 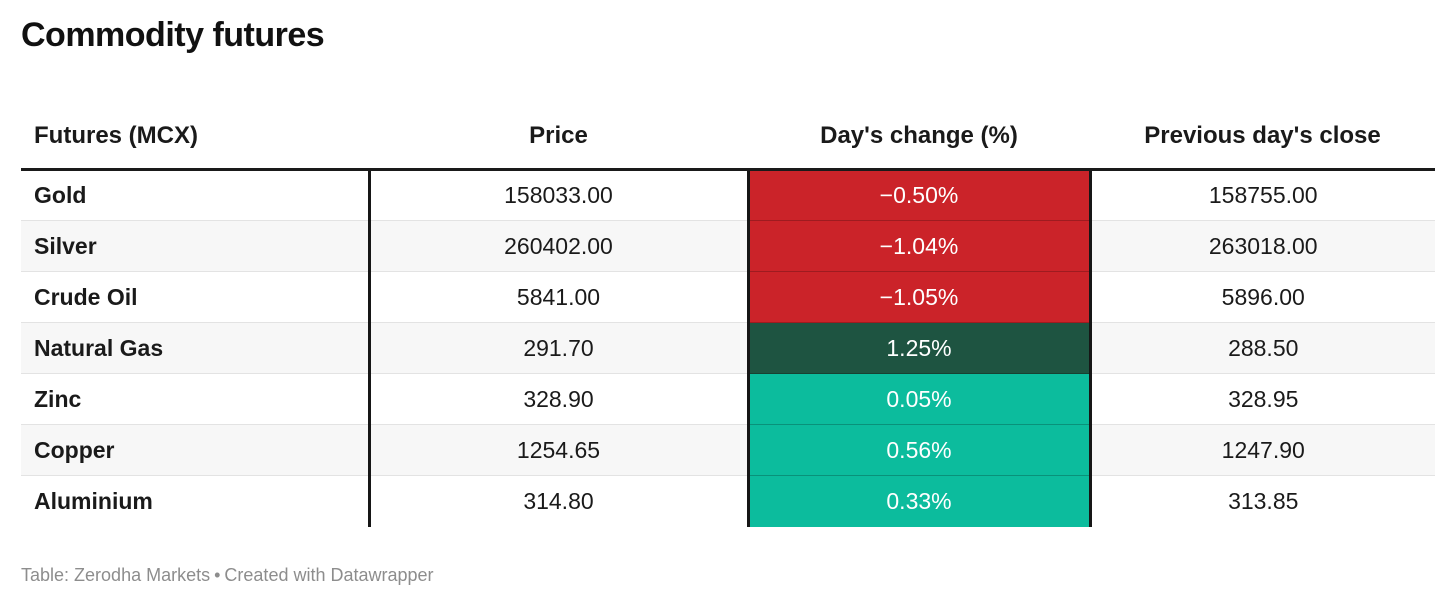 What do you see at coordinates (919, 348) in the screenshot?
I see `days-change-cell: 1.25%` at bounding box center [919, 348].